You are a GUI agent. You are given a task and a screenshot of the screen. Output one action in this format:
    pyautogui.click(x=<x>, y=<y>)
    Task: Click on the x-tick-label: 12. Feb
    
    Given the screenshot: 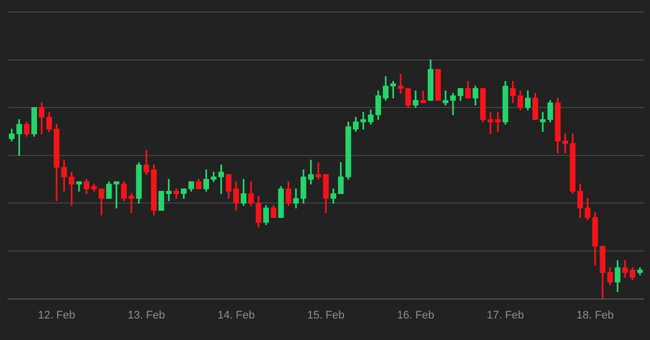 What is the action you would take?
    pyautogui.click(x=57, y=315)
    